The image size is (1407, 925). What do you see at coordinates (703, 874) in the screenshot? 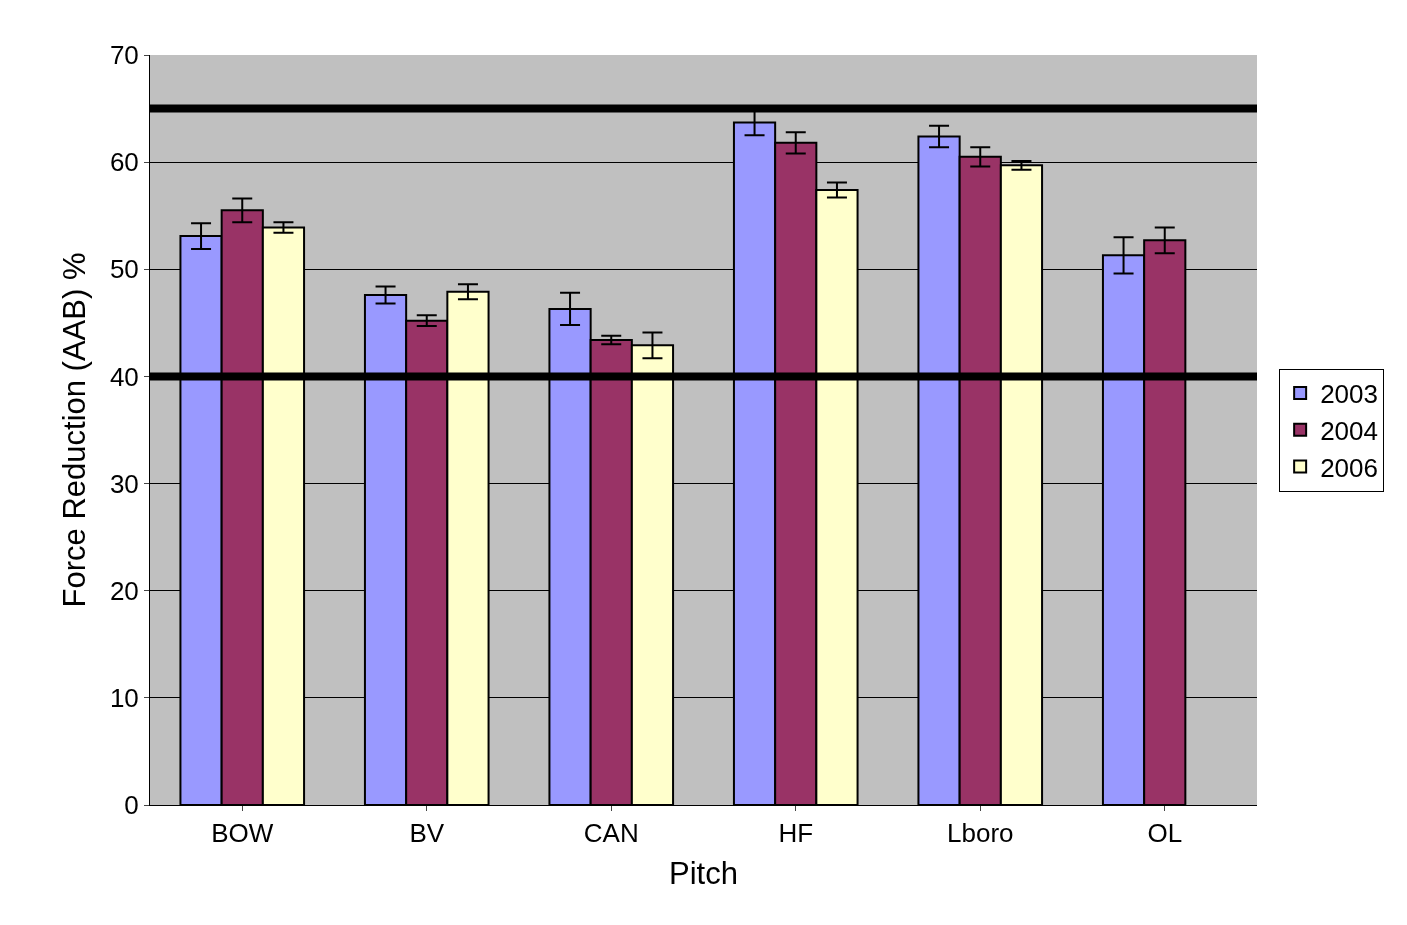
I see `x-axis-title: Pitch` at bounding box center [703, 874].